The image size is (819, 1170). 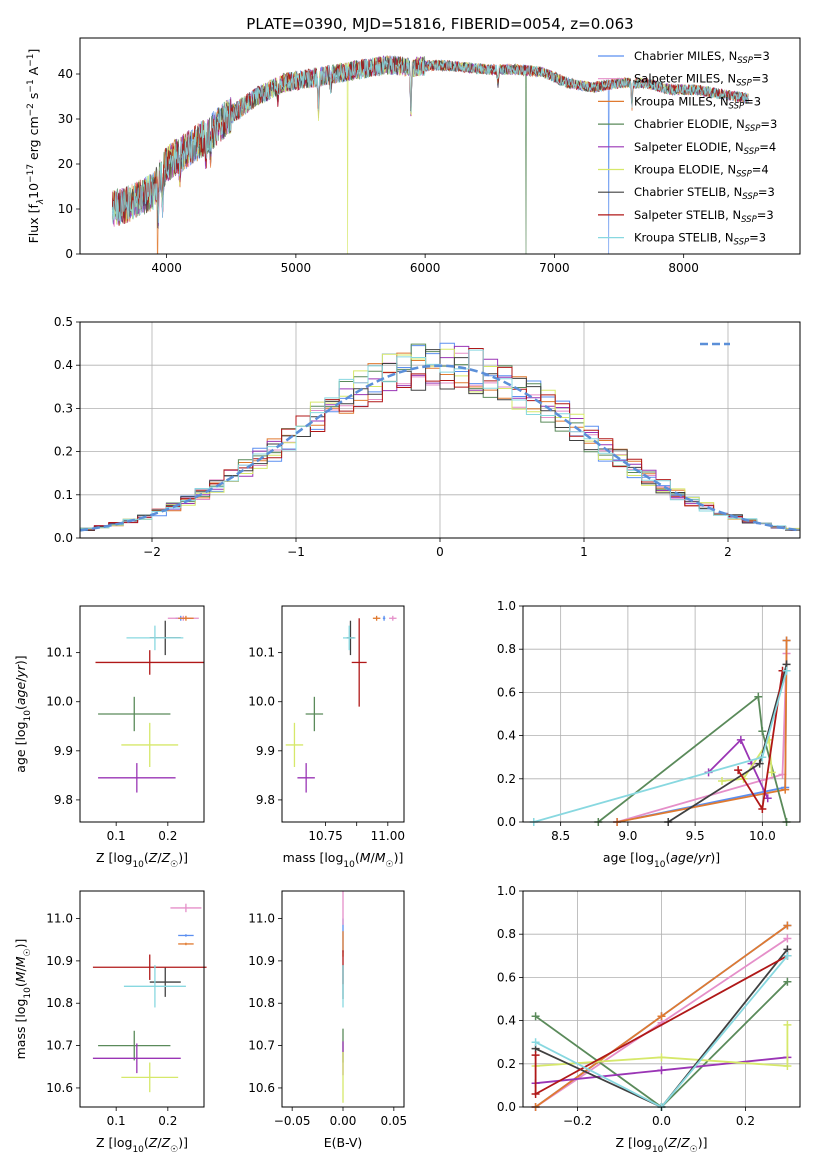 What do you see at coordinates (63, 322) in the screenshot?
I see `y-tick-label: 0.5` at bounding box center [63, 322].